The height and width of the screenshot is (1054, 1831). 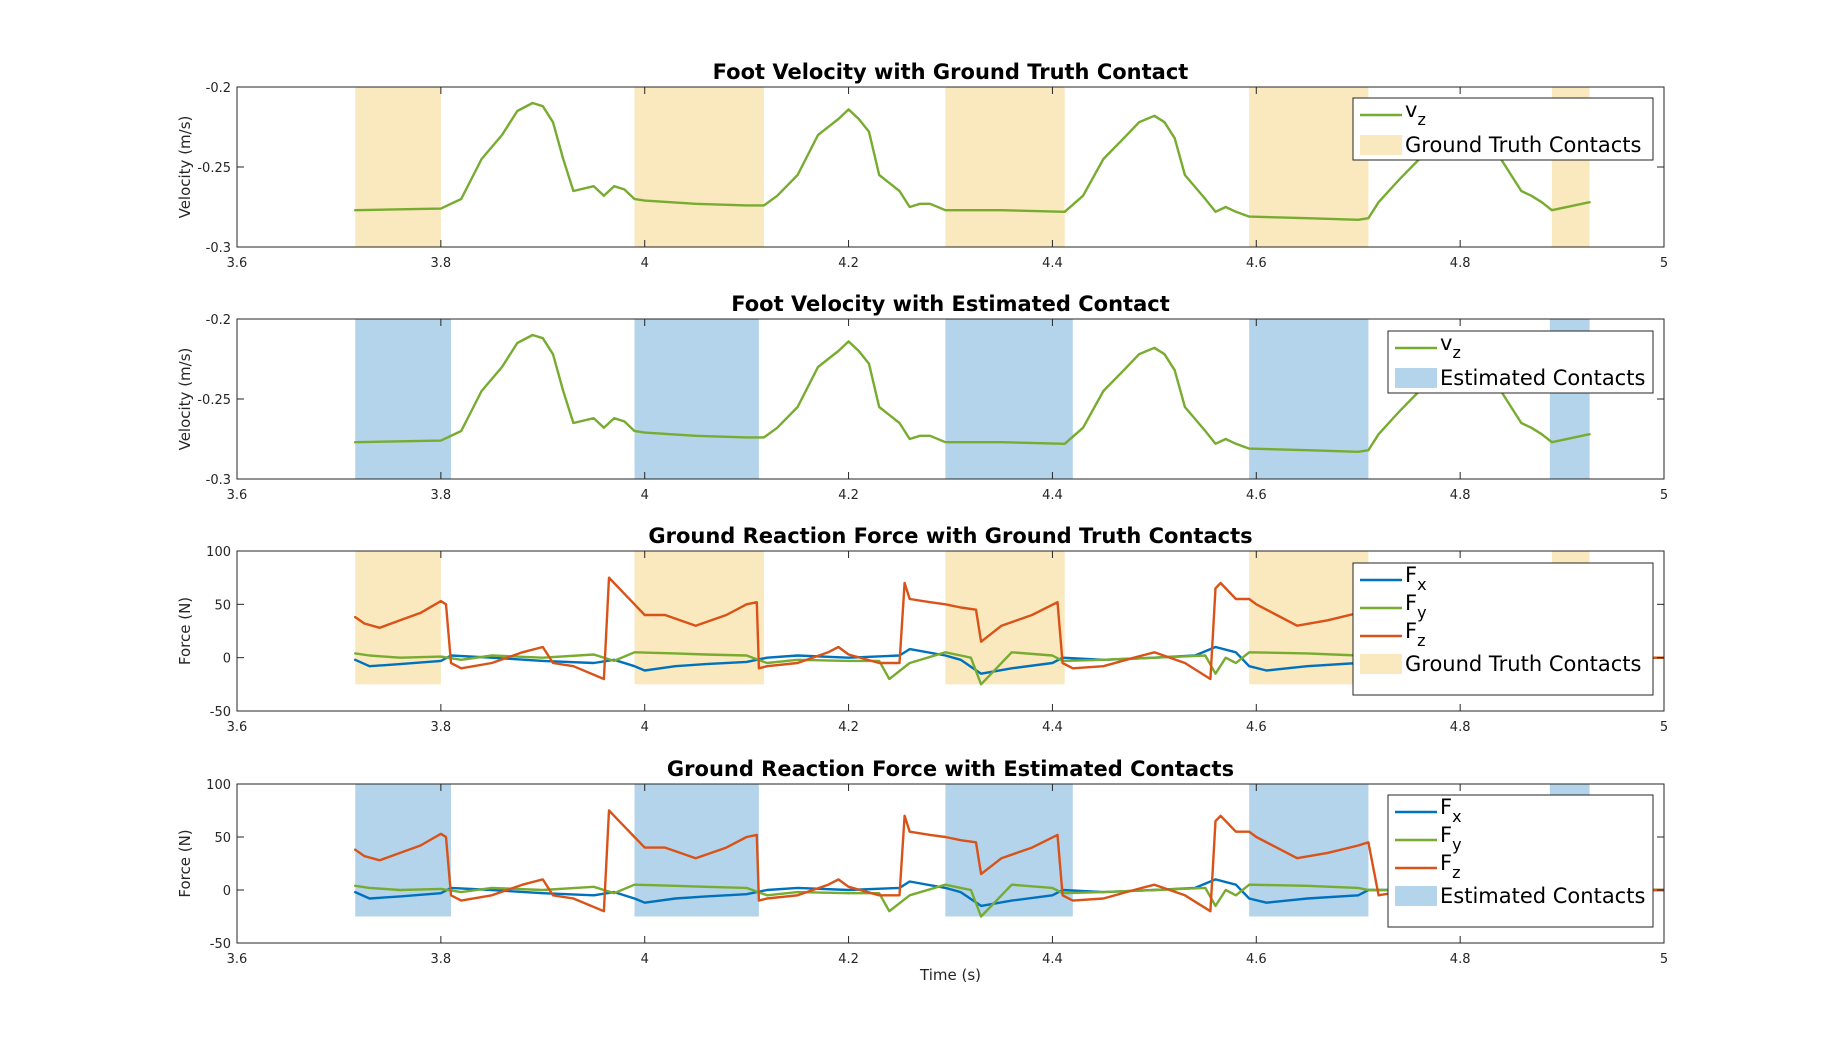 What do you see at coordinates (185, 863) in the screenshot?
I see `y-axis-label: Force (N)` at bounding box center [185, 863].